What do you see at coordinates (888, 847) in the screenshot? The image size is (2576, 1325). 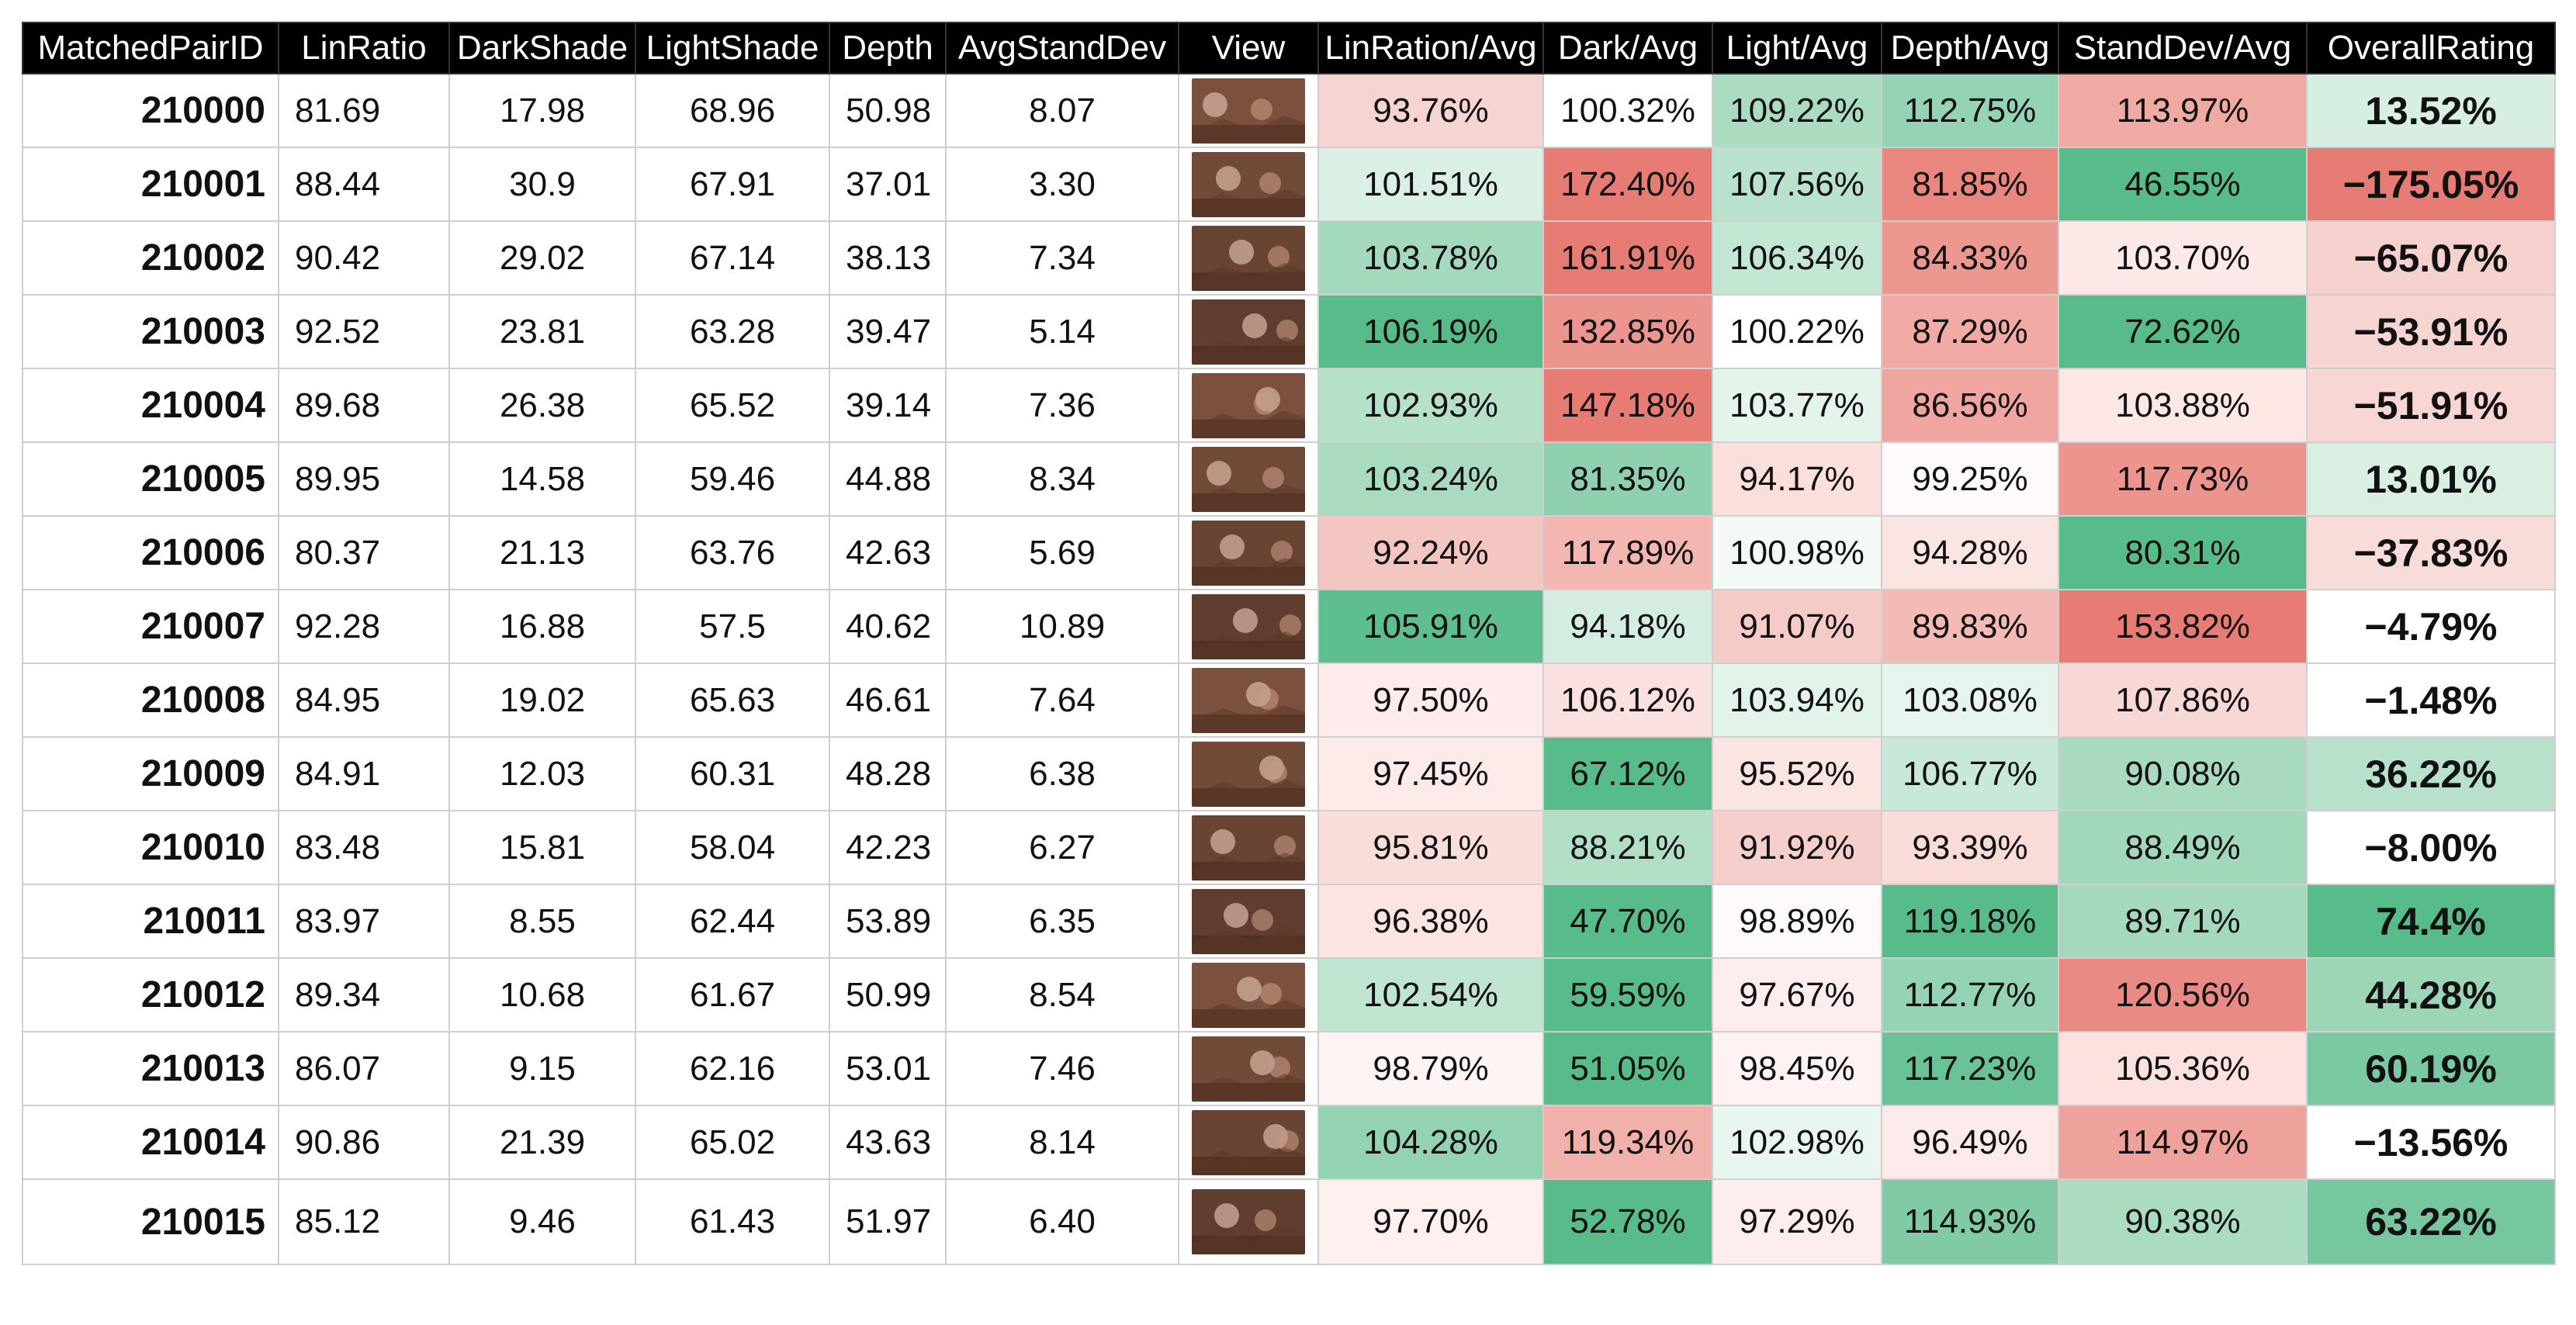 I see `cell-depth: 42.23` at bounding box center [888, 847].